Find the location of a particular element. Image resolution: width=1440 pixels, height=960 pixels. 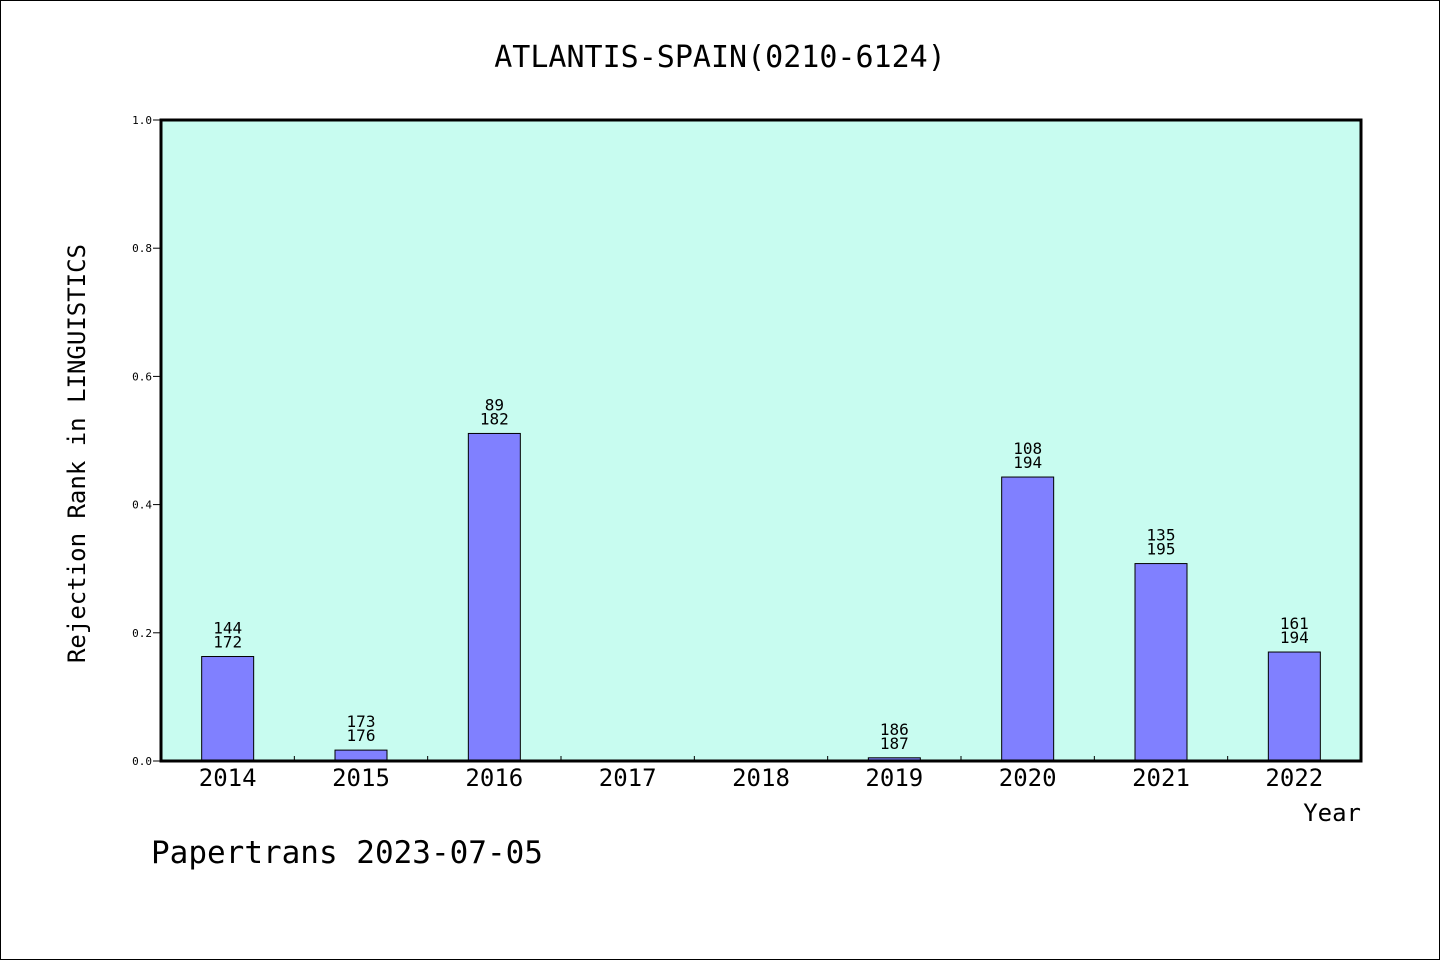

bar-label-bottom-2022: 194 is located at coordinates (1294, 637).